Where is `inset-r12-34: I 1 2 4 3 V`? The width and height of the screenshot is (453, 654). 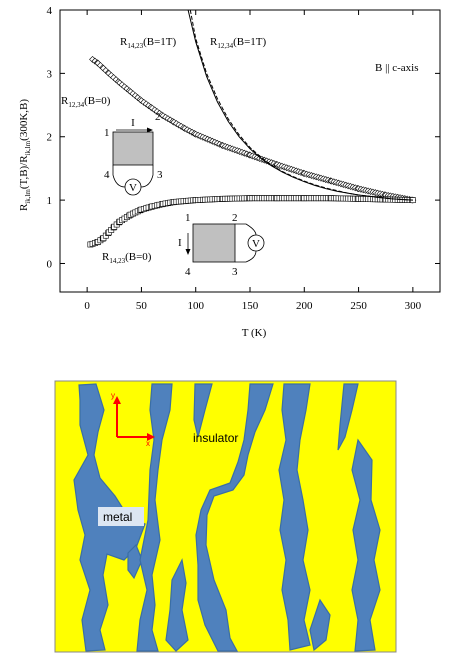 inset-r12-34: I 1 2 4 3 V is located at coordinates (133, 153).